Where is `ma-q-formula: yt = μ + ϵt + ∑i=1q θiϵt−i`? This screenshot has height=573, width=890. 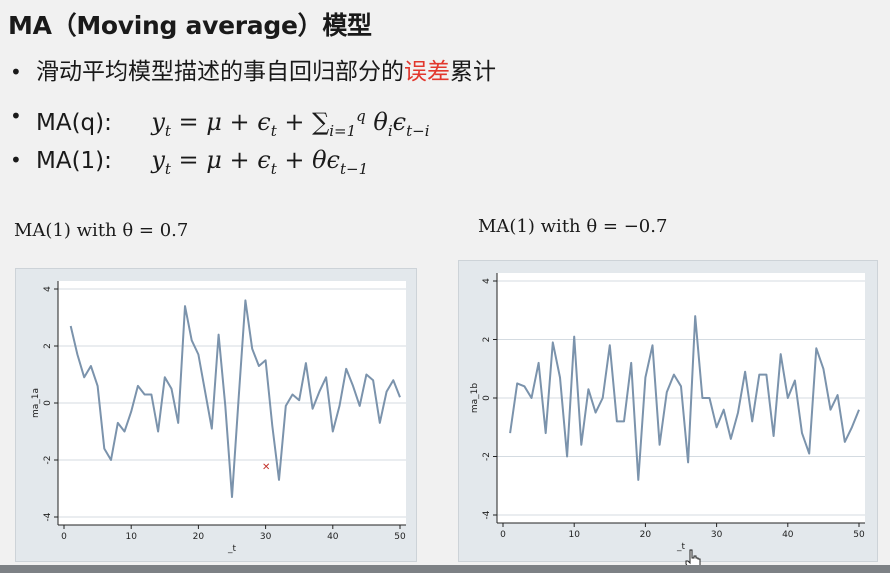
ma-q-formula: yt = μ + ϵt + ∑i=1q θiϵt−i is located at coordinates (290, 123).